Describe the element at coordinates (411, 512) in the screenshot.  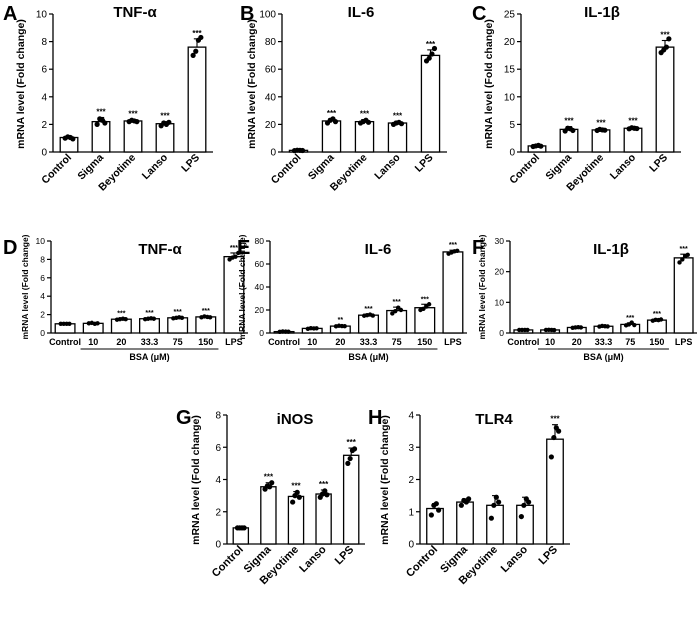
I see `y-tick-label: 1` at that location.